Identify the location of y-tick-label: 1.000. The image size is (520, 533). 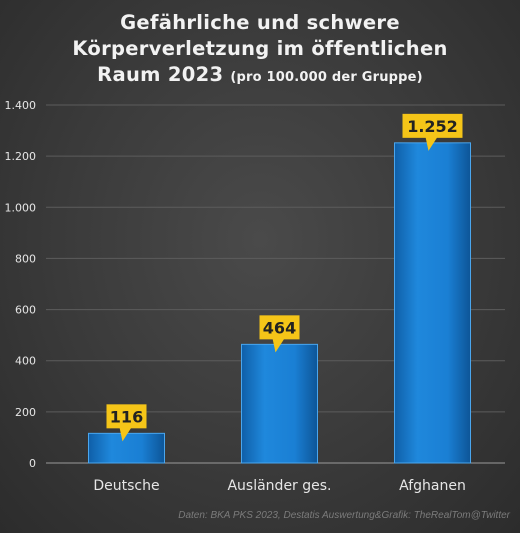
(21, 207).